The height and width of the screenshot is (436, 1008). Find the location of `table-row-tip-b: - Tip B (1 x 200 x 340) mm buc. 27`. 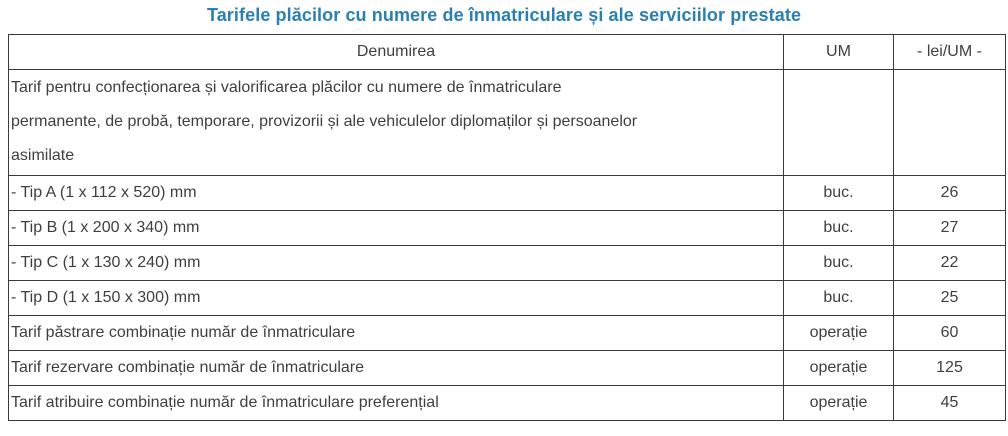

table-row-tip-b: - Tip B (1 x 200 x 340) mm buc. 27 is located at coordinates (507, 228).